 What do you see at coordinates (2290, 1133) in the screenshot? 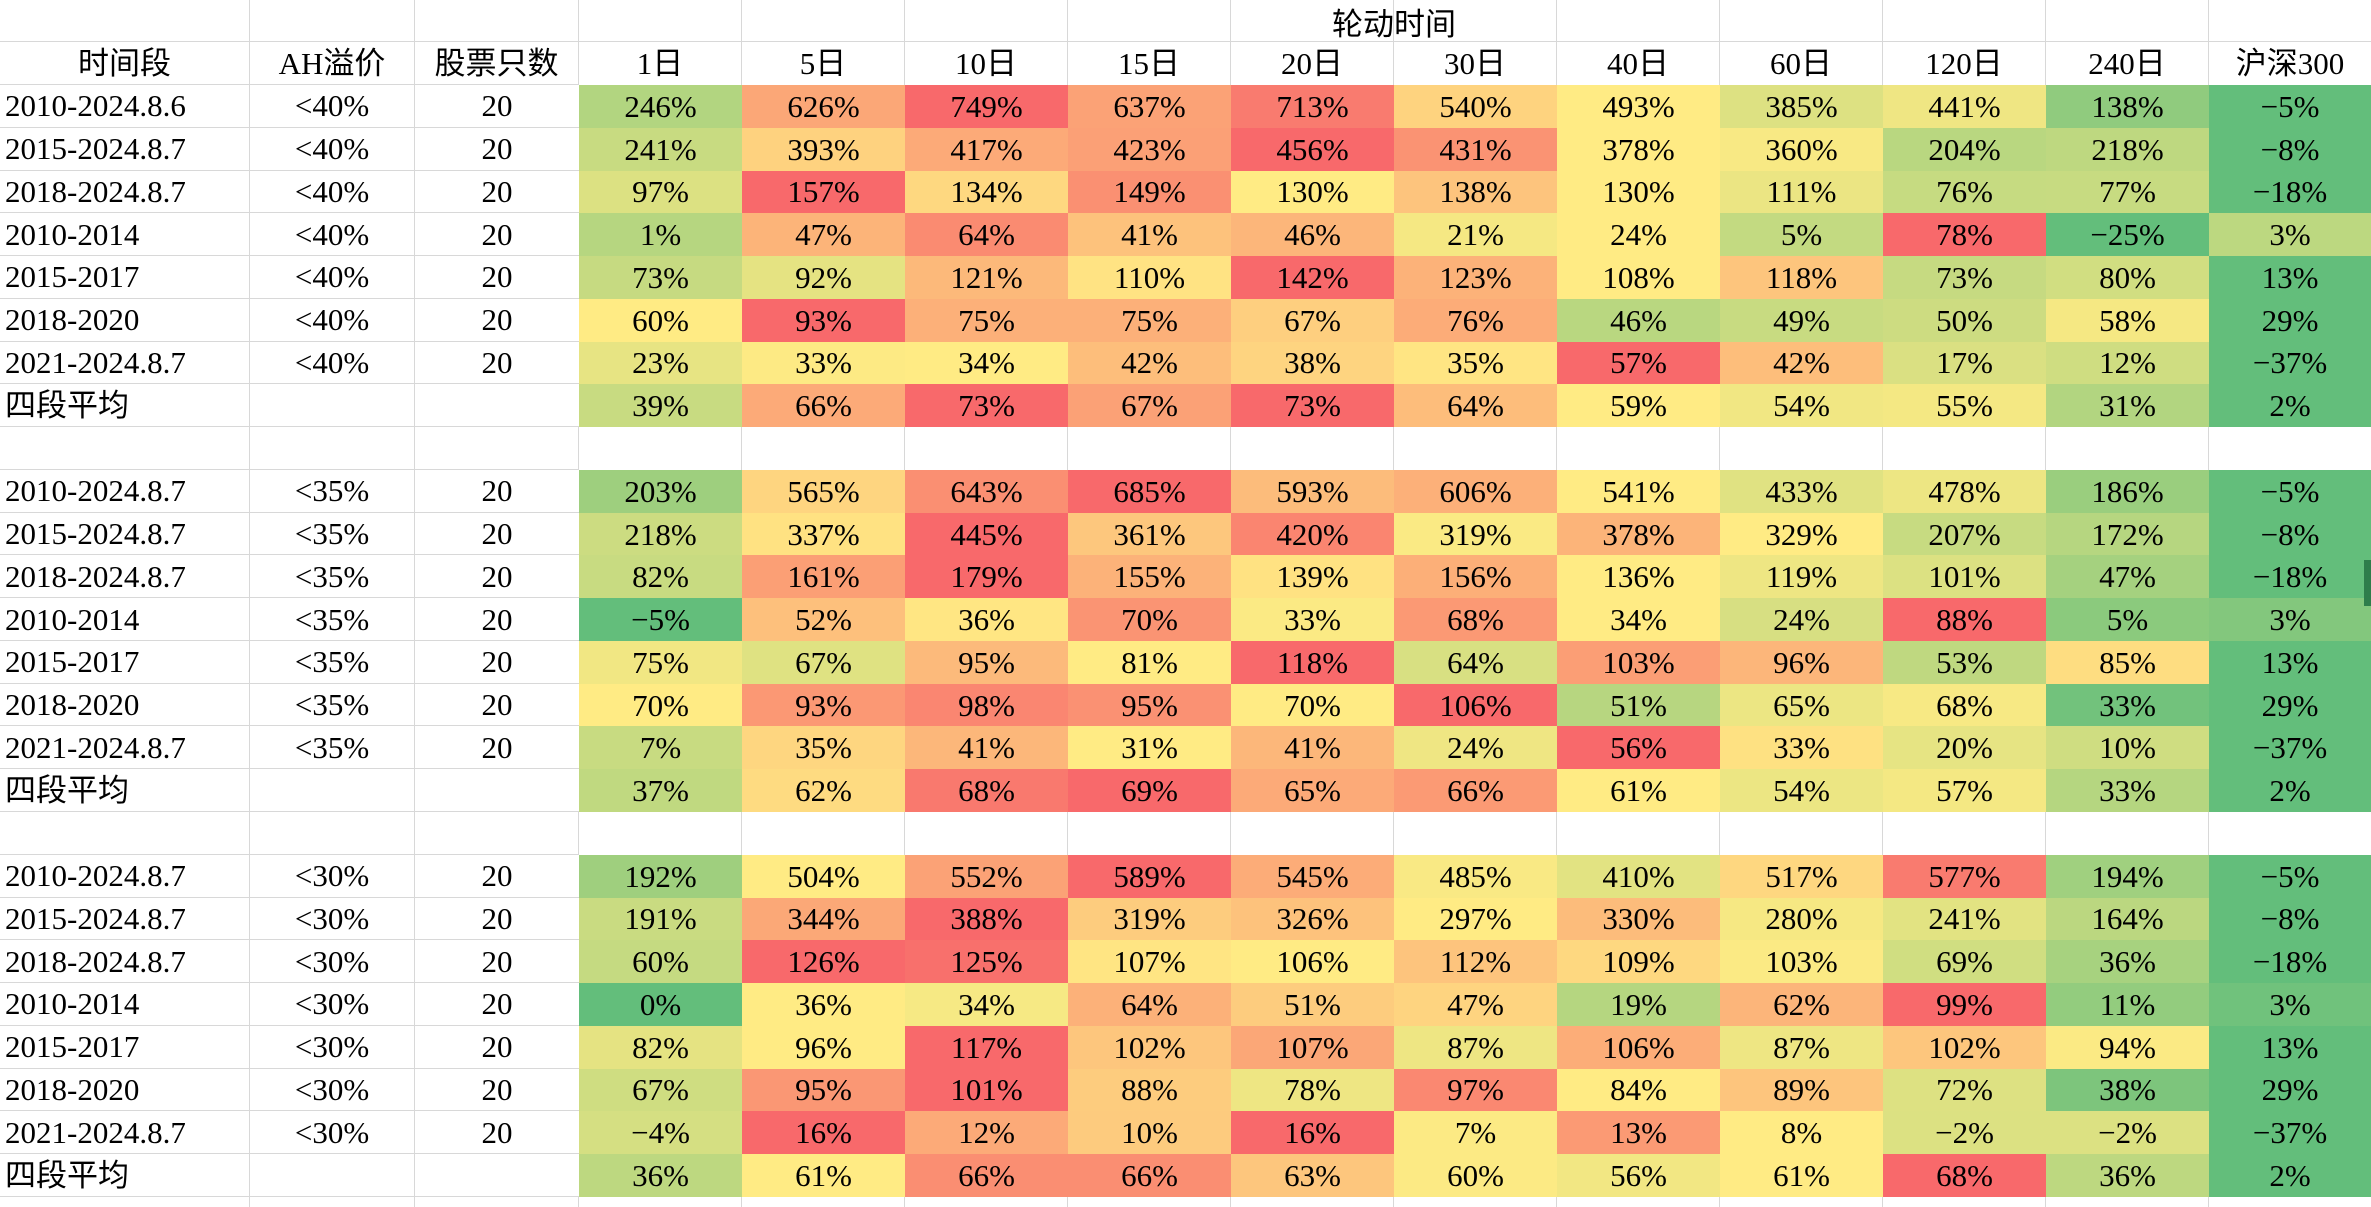
I see `value-cell: −37%` at bounding box center [2290, 1133].